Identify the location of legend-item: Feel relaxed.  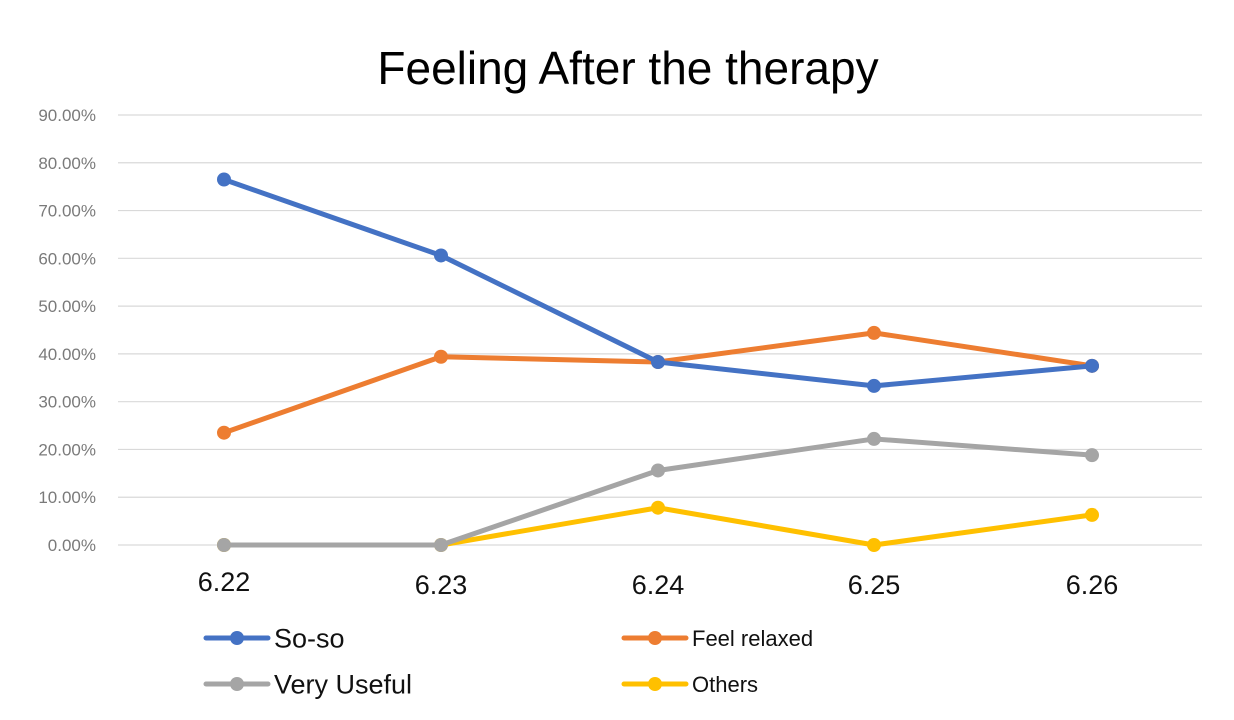
(717, 638).